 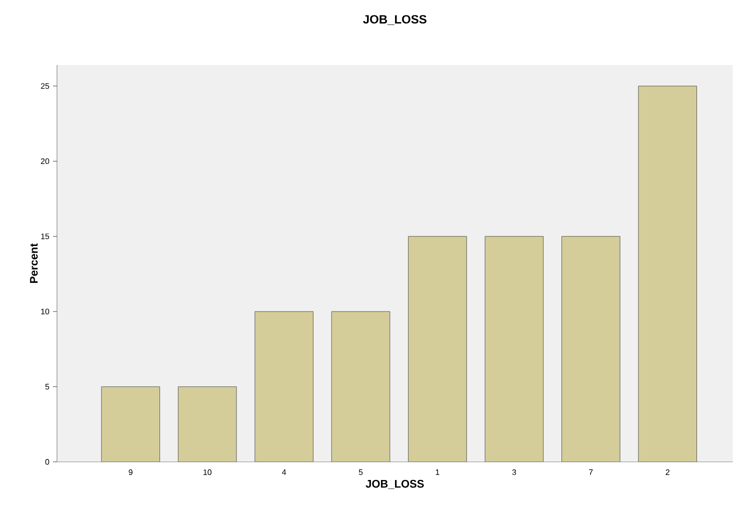 What do you see at coordinates (668, 472) in the screenshot?
I see `x-tick-label: 2` at bounding box center [668, 472].